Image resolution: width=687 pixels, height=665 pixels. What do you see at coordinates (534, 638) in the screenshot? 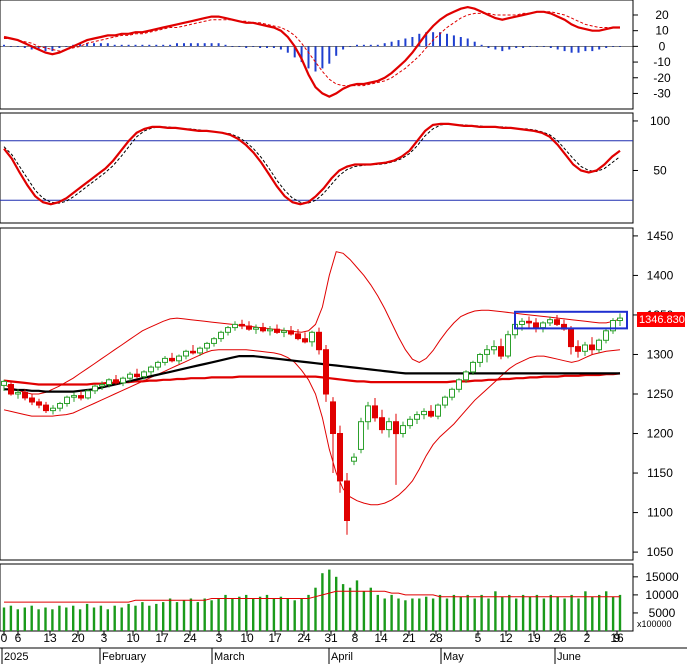
I see `x-day-tick-label: 19` at bounding box center [534, 638].